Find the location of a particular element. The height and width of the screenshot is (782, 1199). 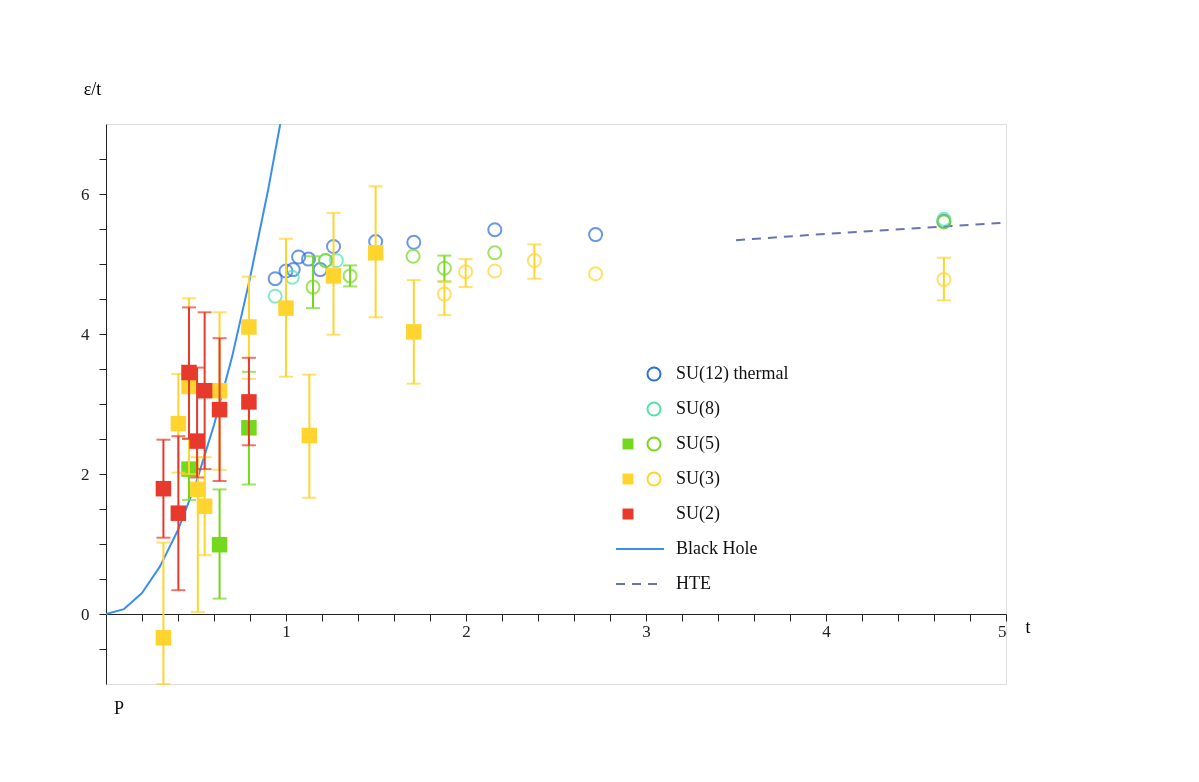

legend-label: SU(8) is located at coordinates (698, 408).